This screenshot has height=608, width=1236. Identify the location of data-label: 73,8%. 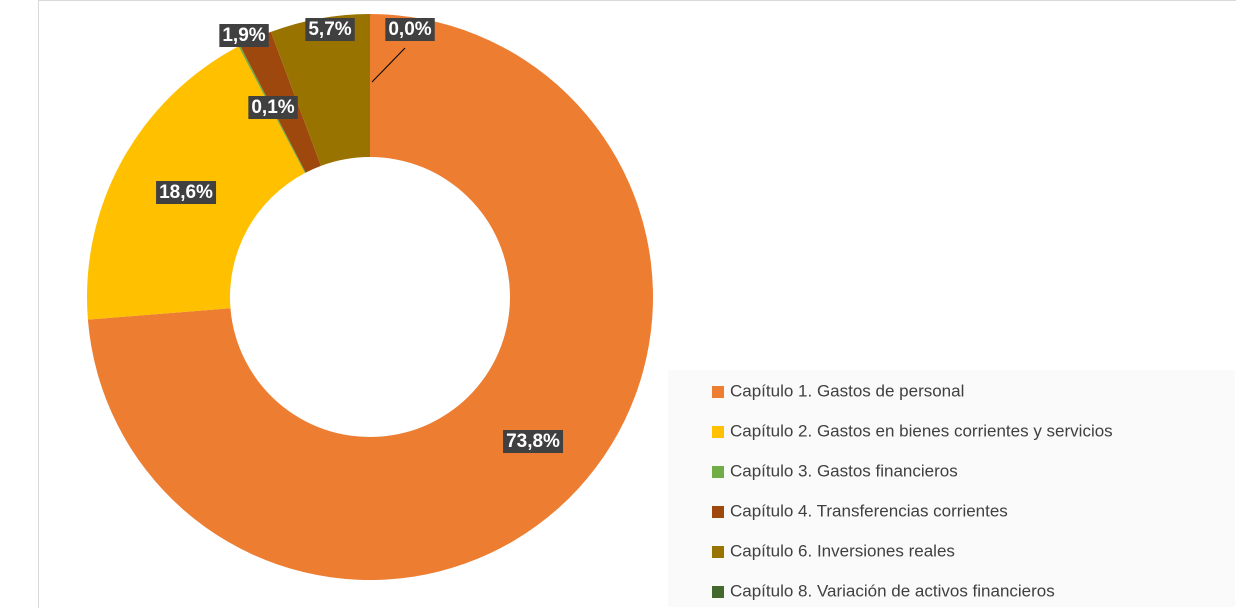
(533, 441).